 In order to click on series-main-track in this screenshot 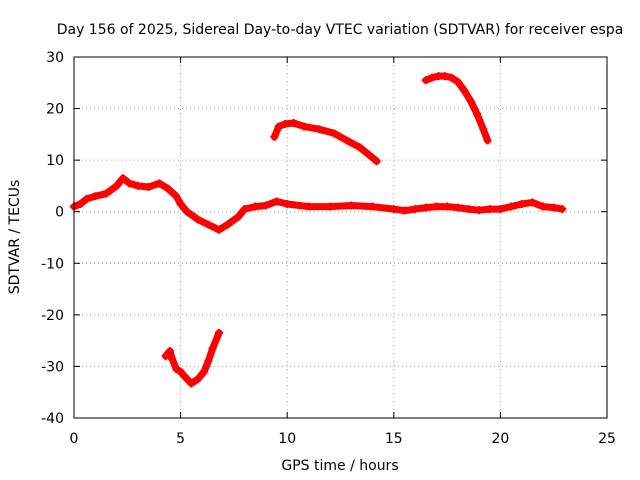, I will do `click(318, 204)`.